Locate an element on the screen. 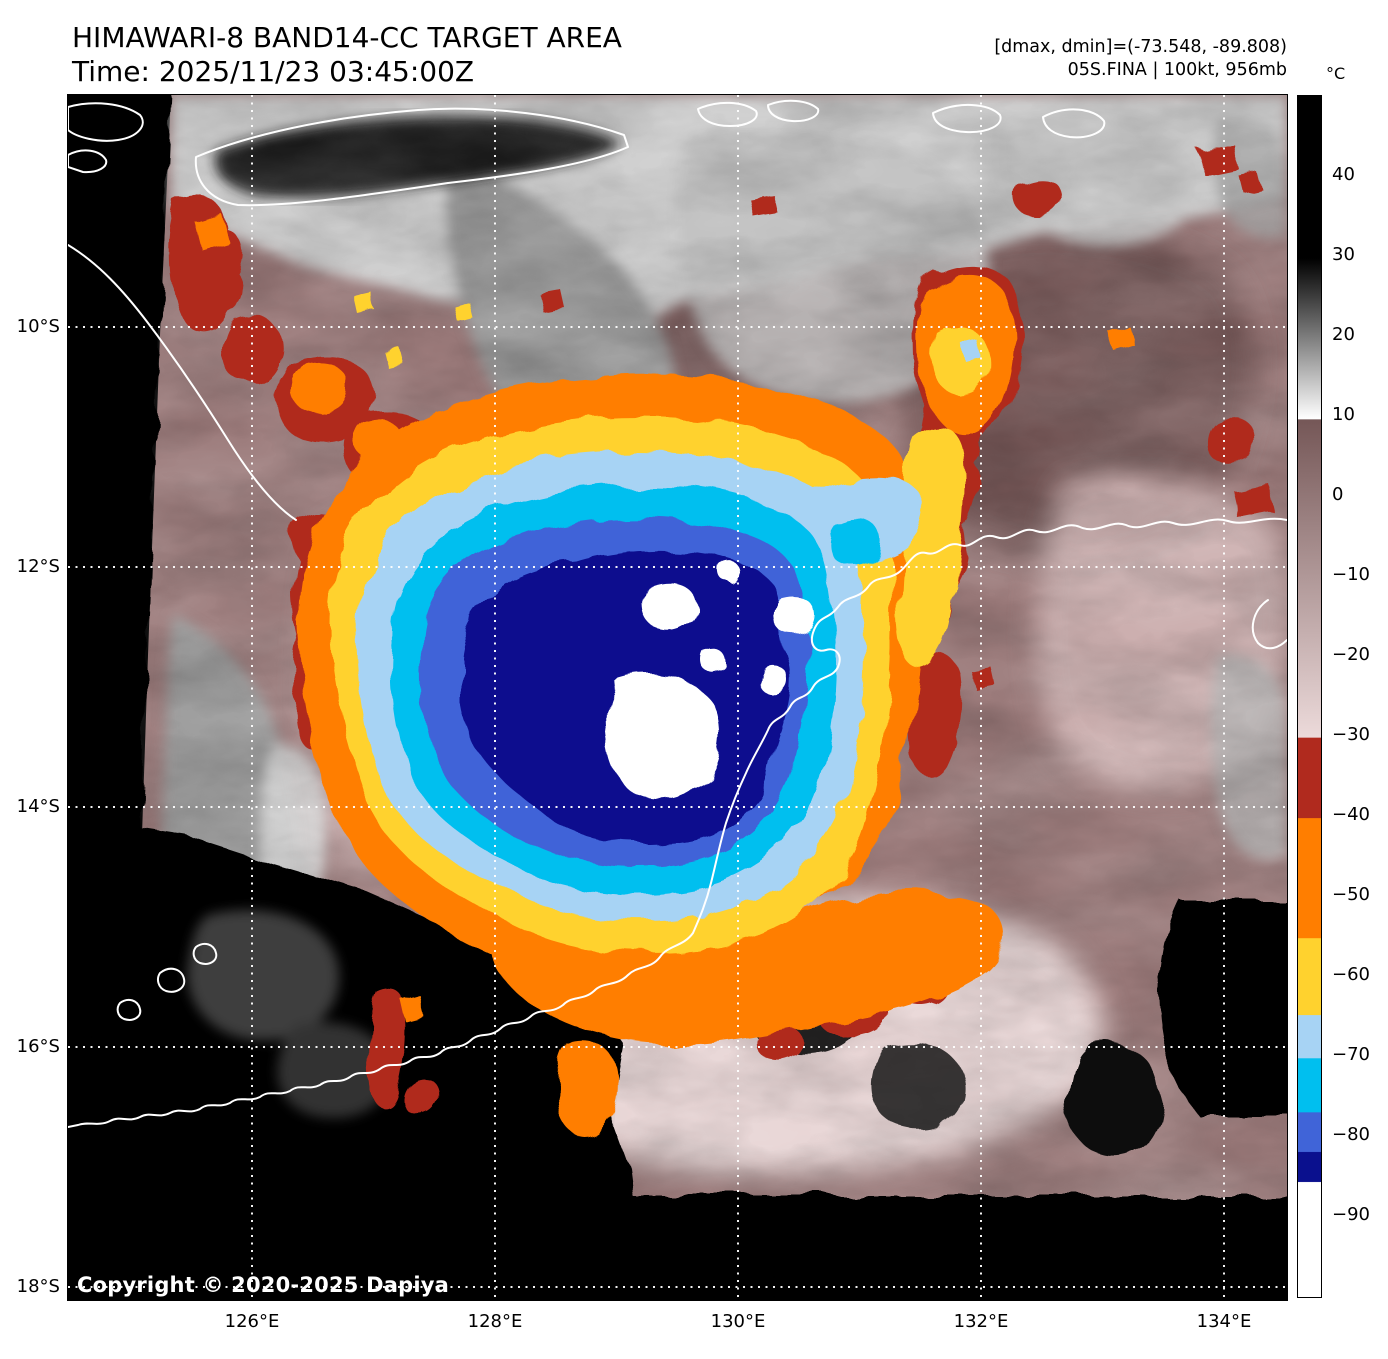 The height and width of the screenshot is (1359, 1388). overshooting-tops-white is located at coordinates (710, 682).